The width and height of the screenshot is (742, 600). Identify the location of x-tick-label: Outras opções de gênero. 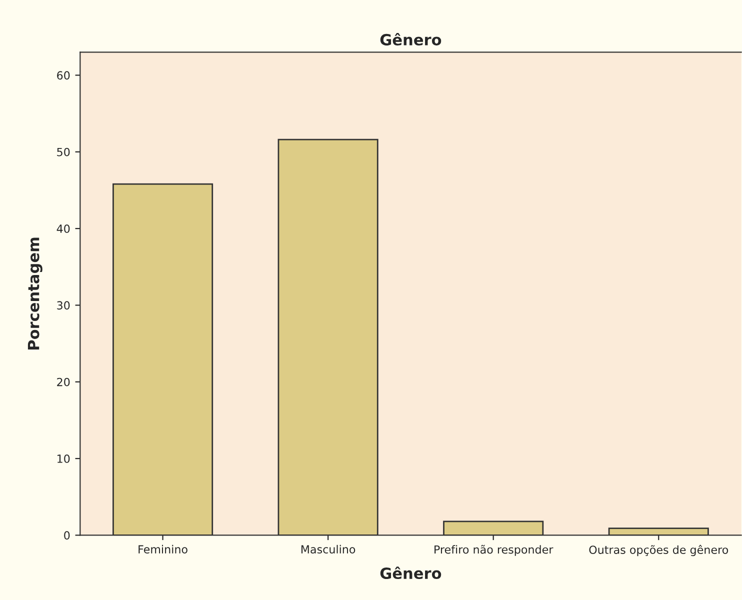
(658, 550).